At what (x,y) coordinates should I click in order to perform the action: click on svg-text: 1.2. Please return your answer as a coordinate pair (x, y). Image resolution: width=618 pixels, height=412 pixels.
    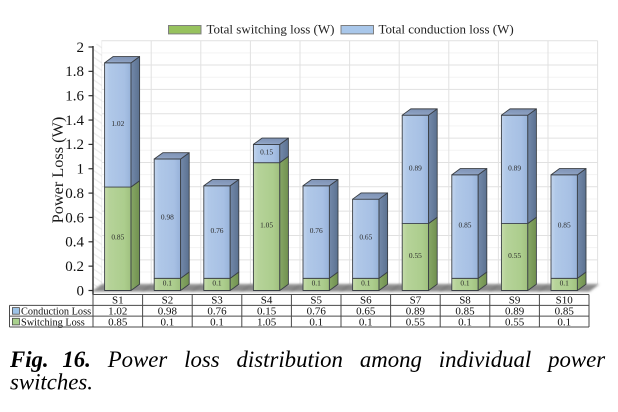
    Looking at the image, I should click on (74, 145).